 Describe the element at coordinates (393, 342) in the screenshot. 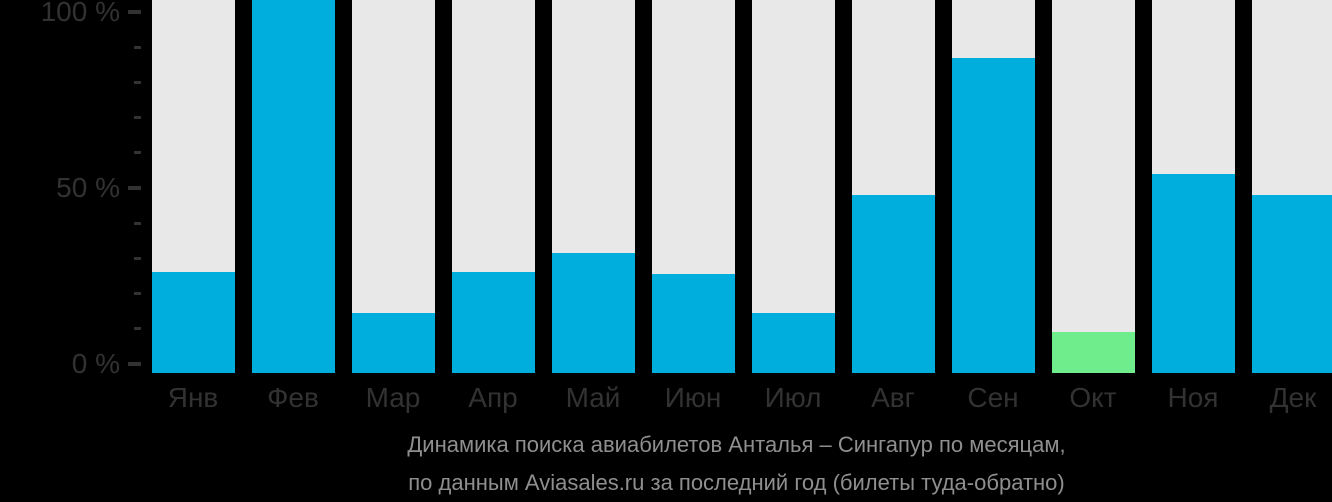

I see `bar-mar` at that location.